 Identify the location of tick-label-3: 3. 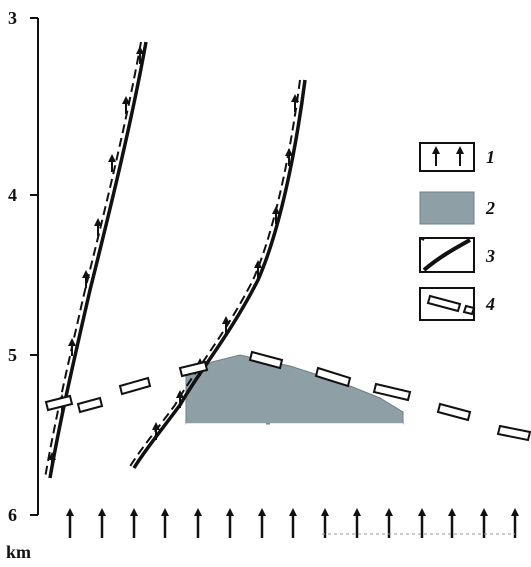
(12, 18).